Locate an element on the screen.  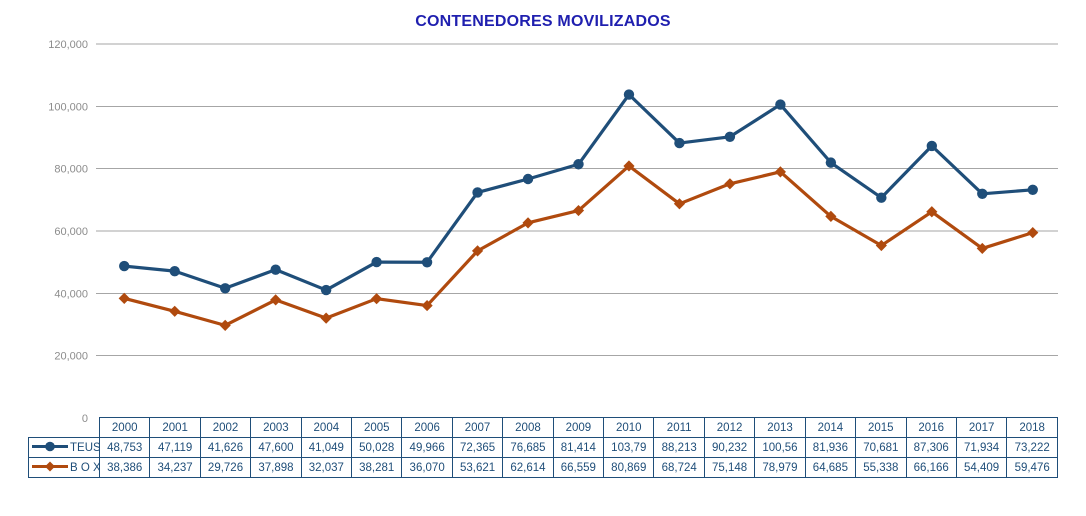
year-header-cell: 2002 is located at coordinates (225, 427).